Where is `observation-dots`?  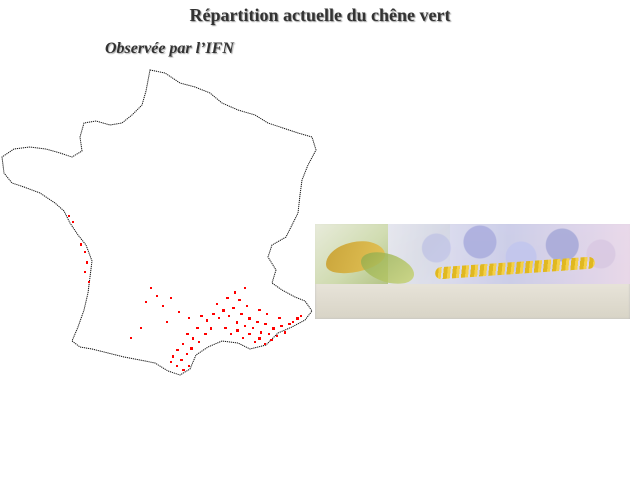 observation-dots is located at coordinates (185, 293).